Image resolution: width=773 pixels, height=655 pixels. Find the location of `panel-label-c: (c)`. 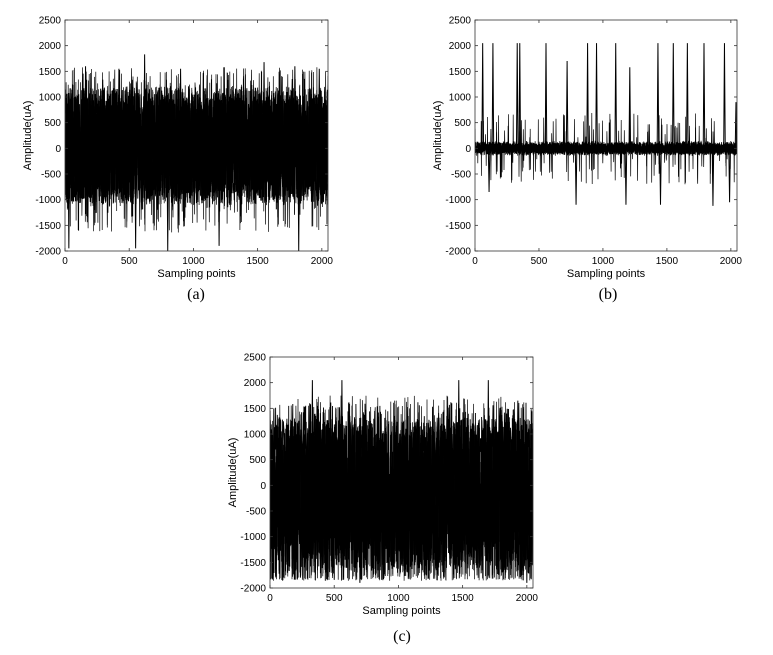

panel-label-c: (c) is located at coordinates (402, 636).